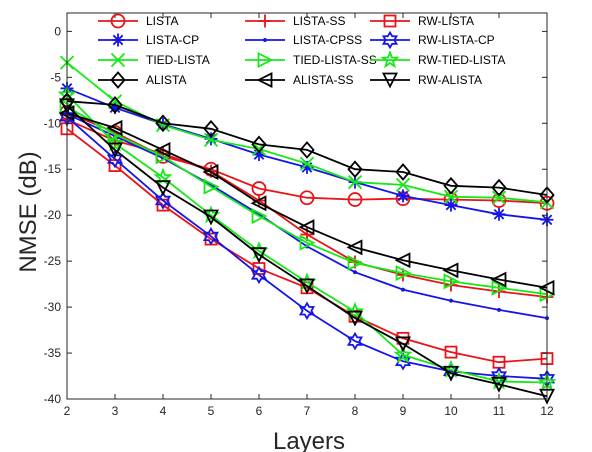  I want to click on legend-entry: TIED-LISTA, so click(154, 60).